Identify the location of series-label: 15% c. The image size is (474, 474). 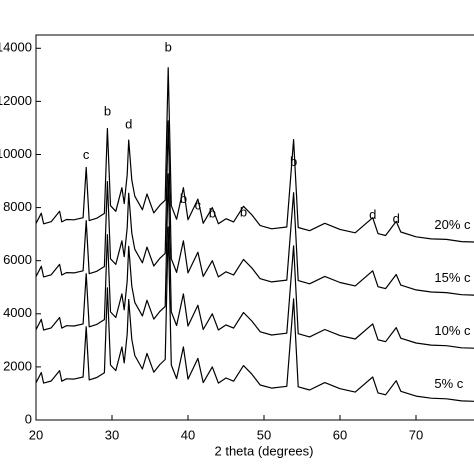
(452, 277).